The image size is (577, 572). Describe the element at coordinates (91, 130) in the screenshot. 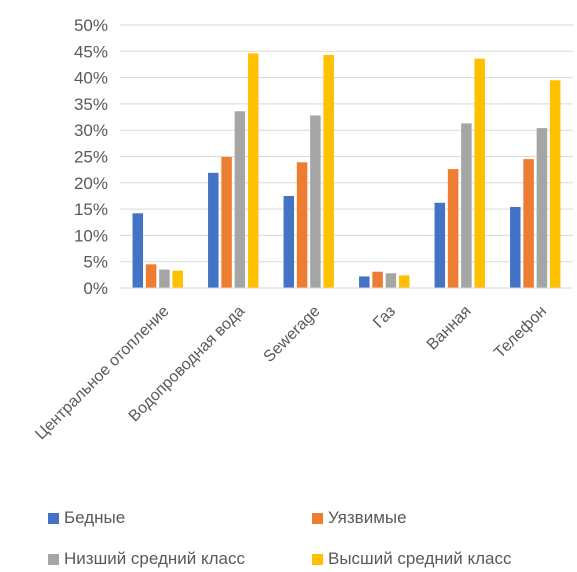

I see `y-tick-label: 30%` at that location.